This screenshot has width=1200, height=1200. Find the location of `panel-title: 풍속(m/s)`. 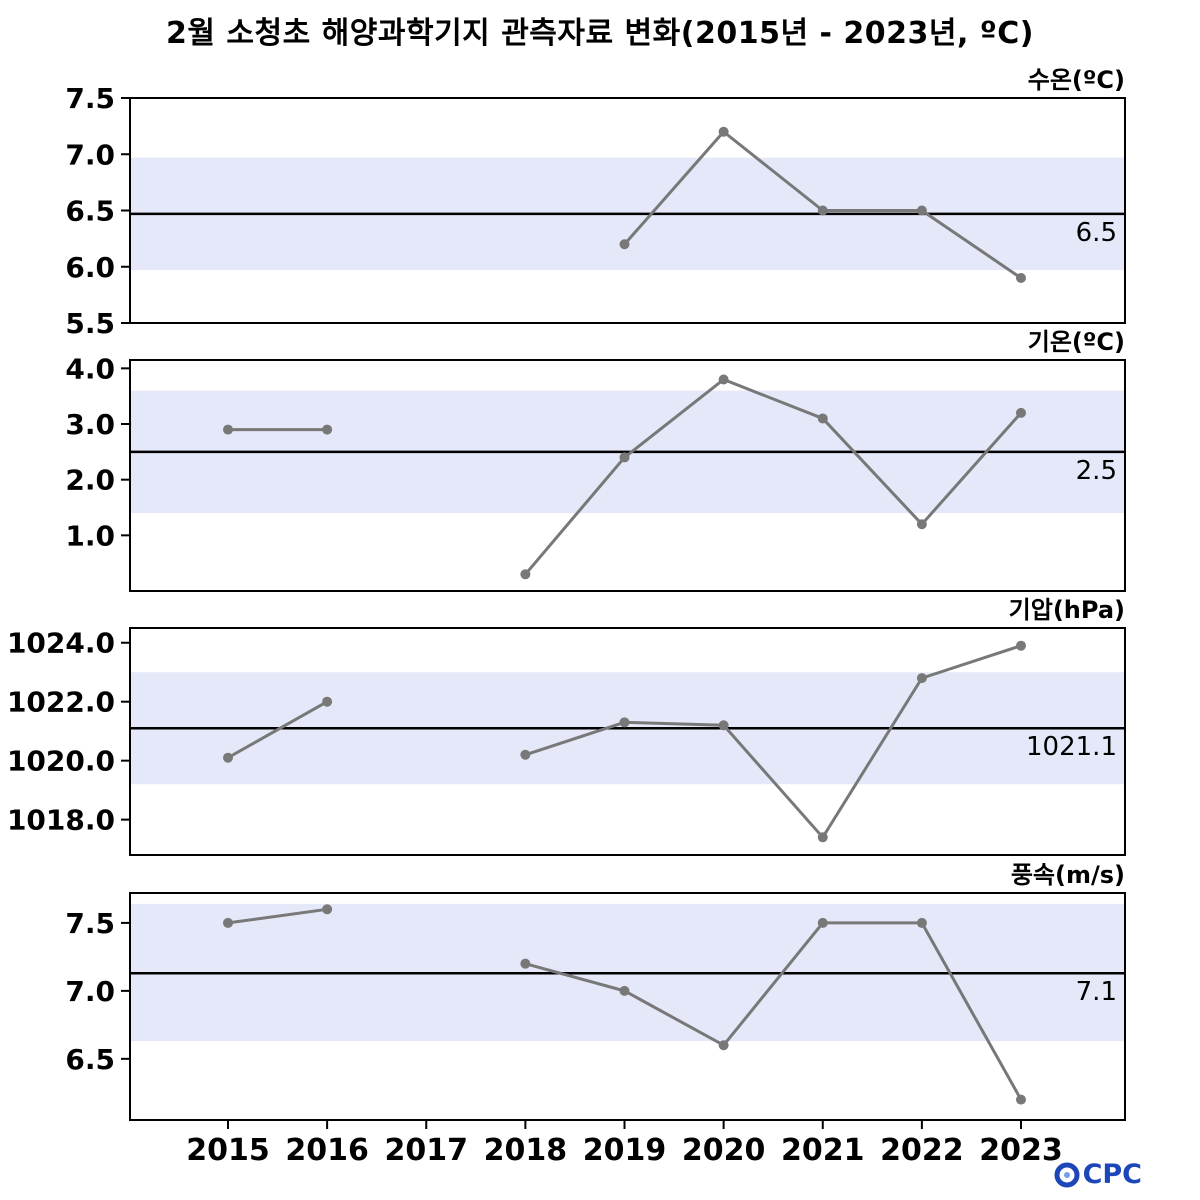

panel-title: 풍속(m/s) is located at coordinates (1068, 875).